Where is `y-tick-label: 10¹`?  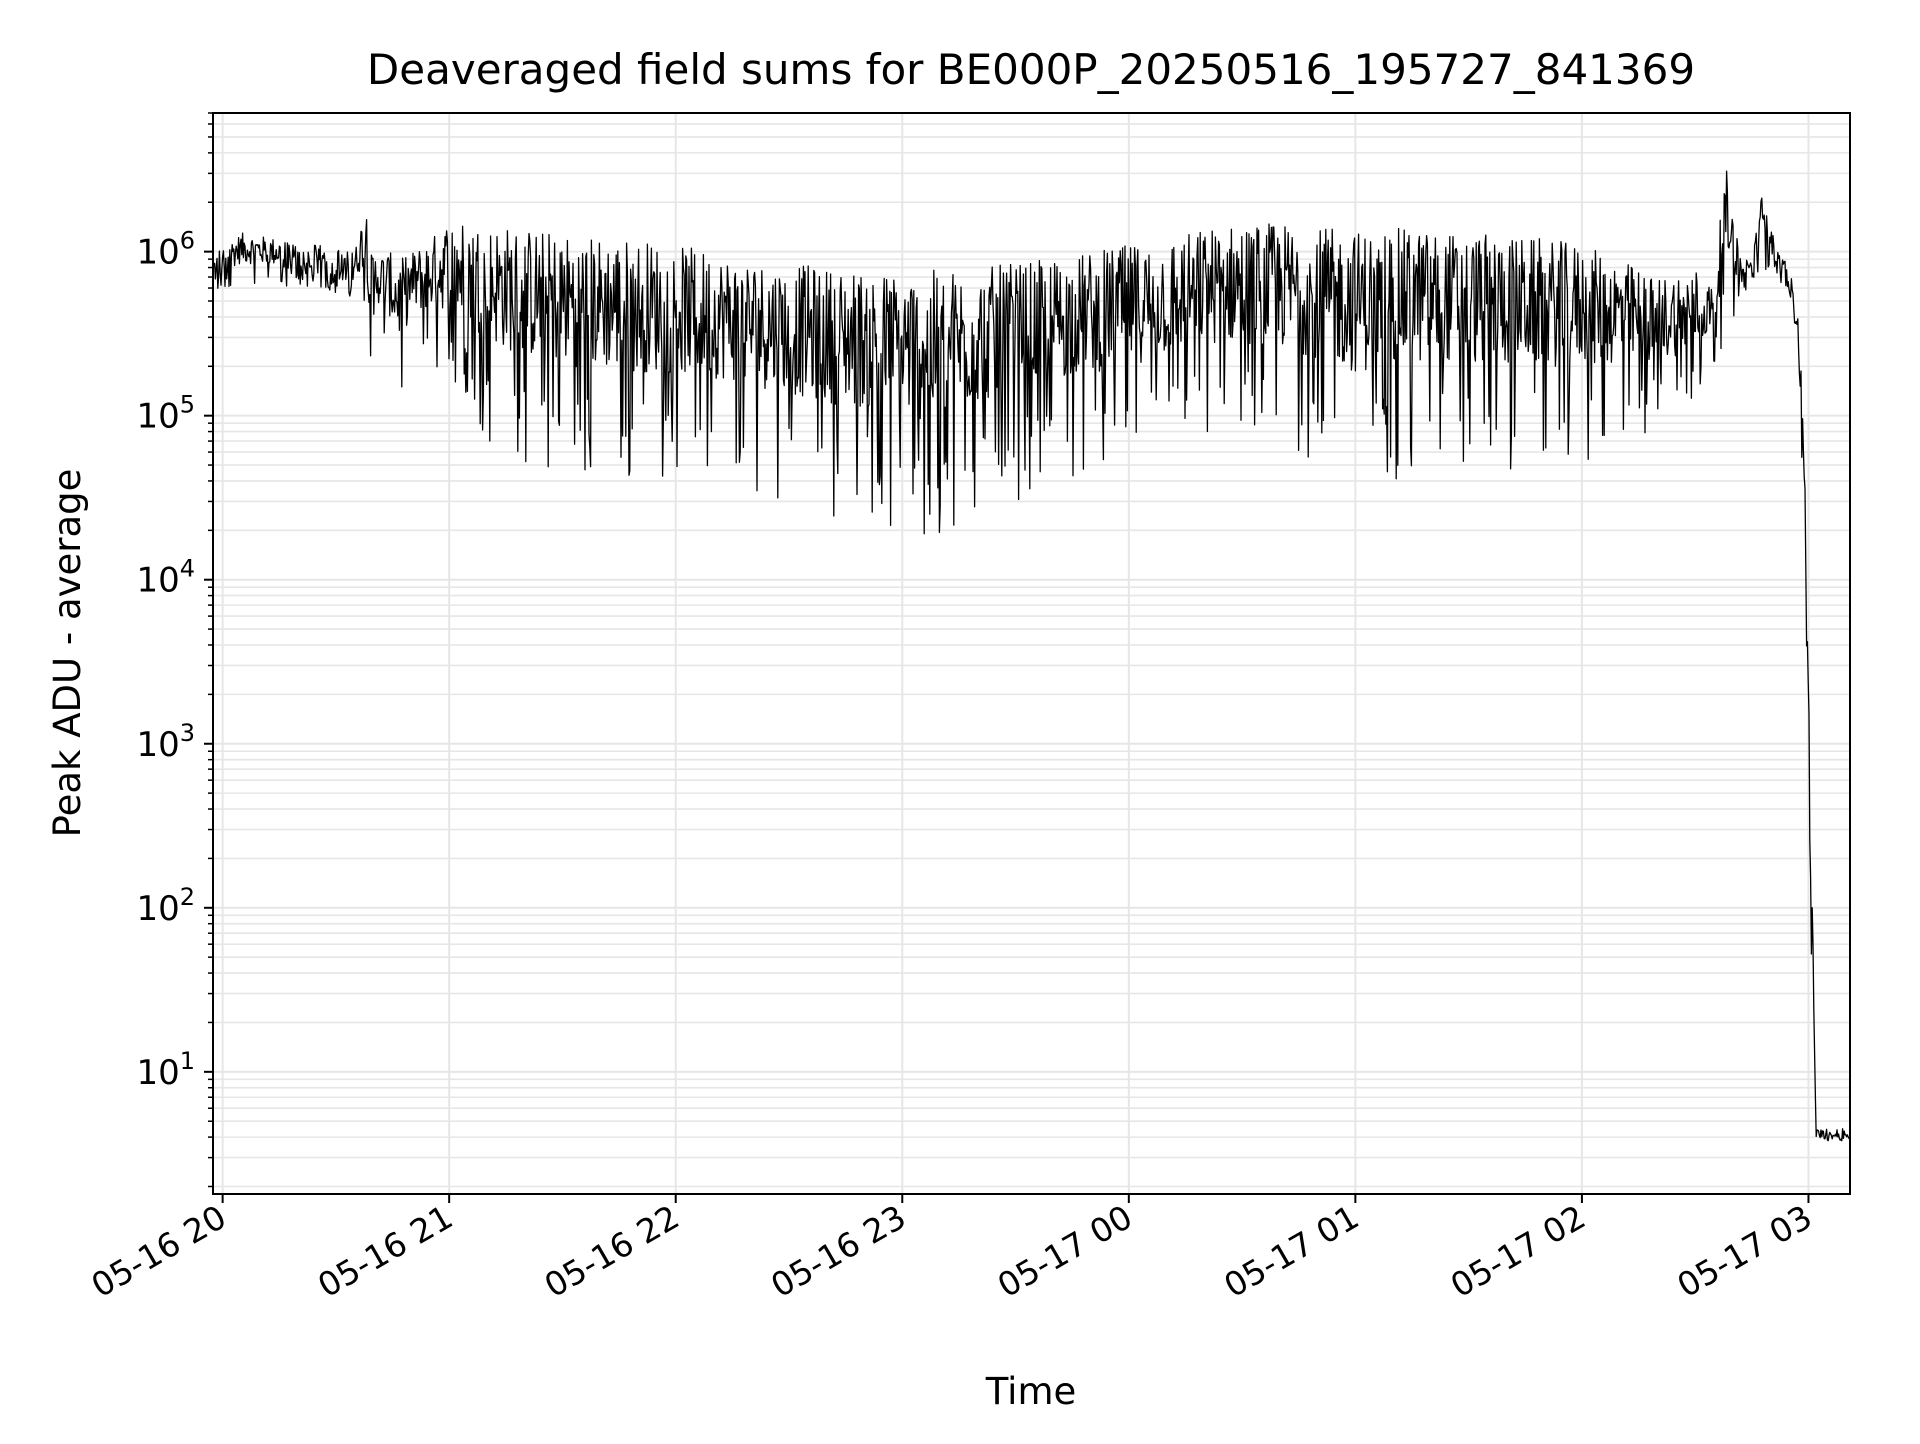
y-tick-label: 10¹ is located at coordinates (165, 1070).